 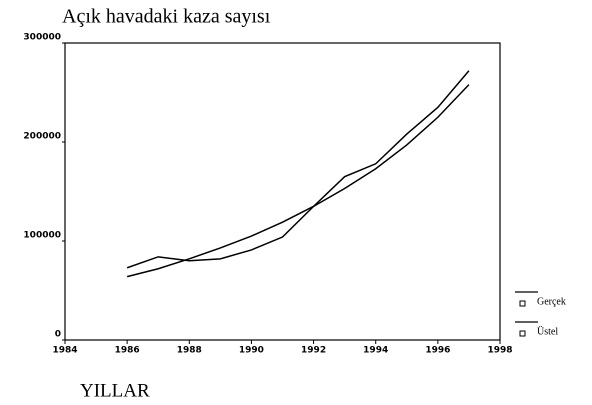 I want to click on x-tick-label: 1992, so click(x=313, y=351).